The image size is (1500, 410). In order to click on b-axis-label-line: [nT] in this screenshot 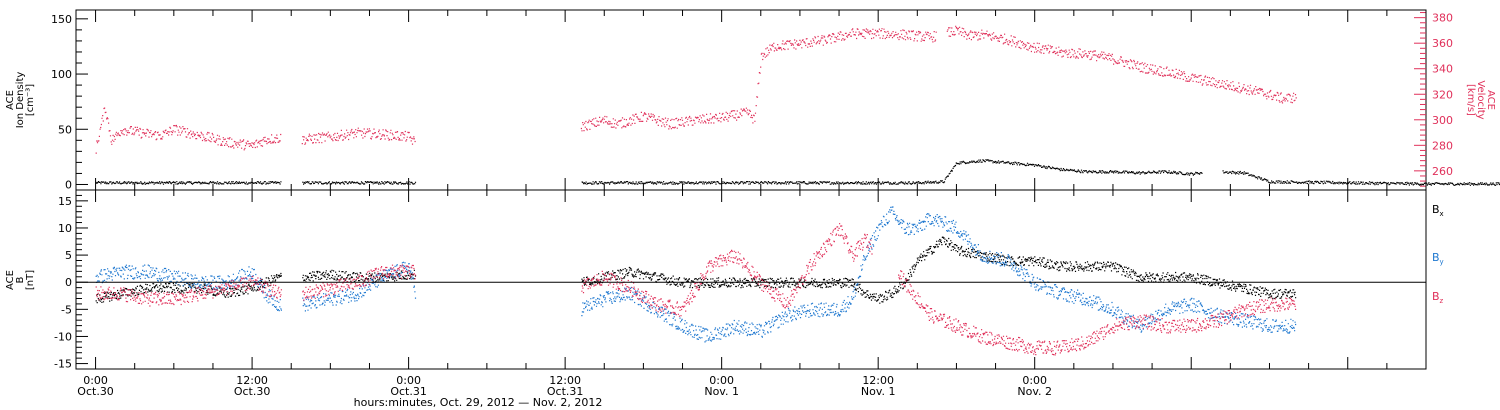, I will do `click(30, 280)`.